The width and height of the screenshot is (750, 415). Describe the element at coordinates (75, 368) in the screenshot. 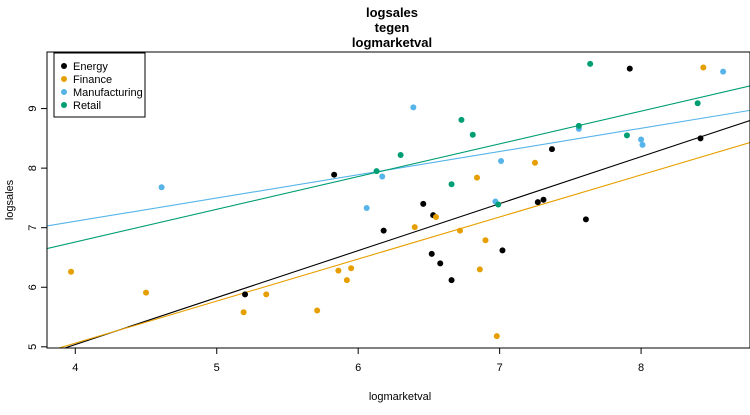

I see `x-tick-label: 4` at that location.